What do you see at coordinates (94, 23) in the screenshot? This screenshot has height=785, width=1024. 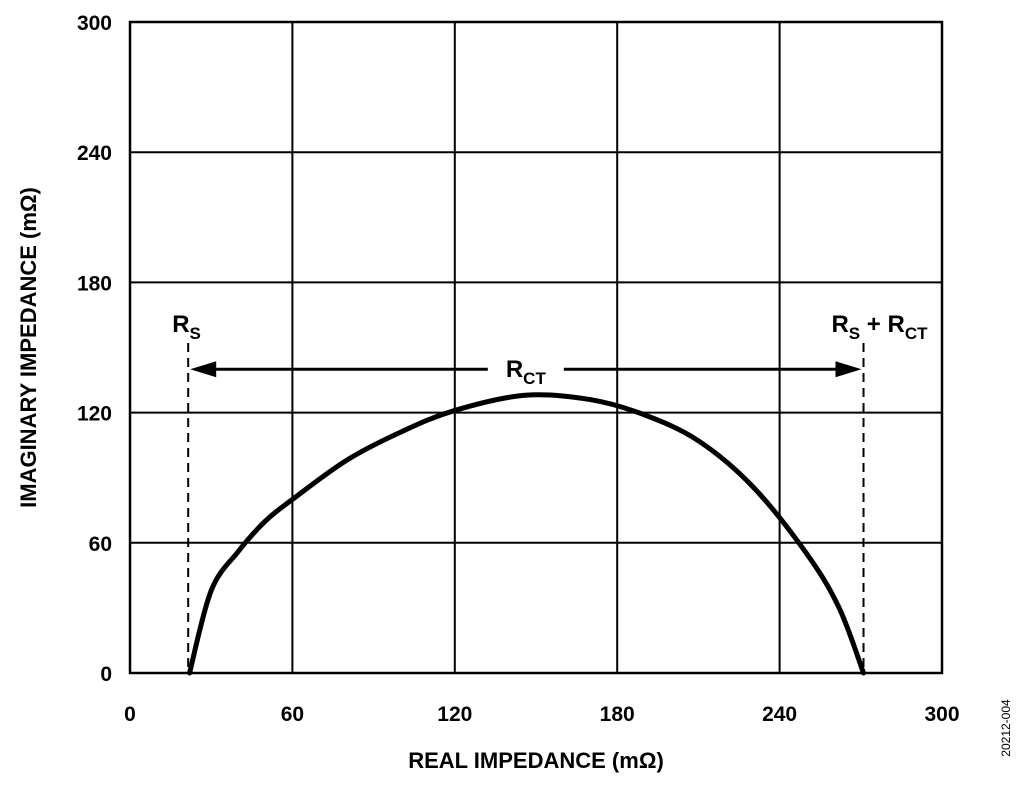 I see `y-tick-label: 300` at bounding box center [94, 23].